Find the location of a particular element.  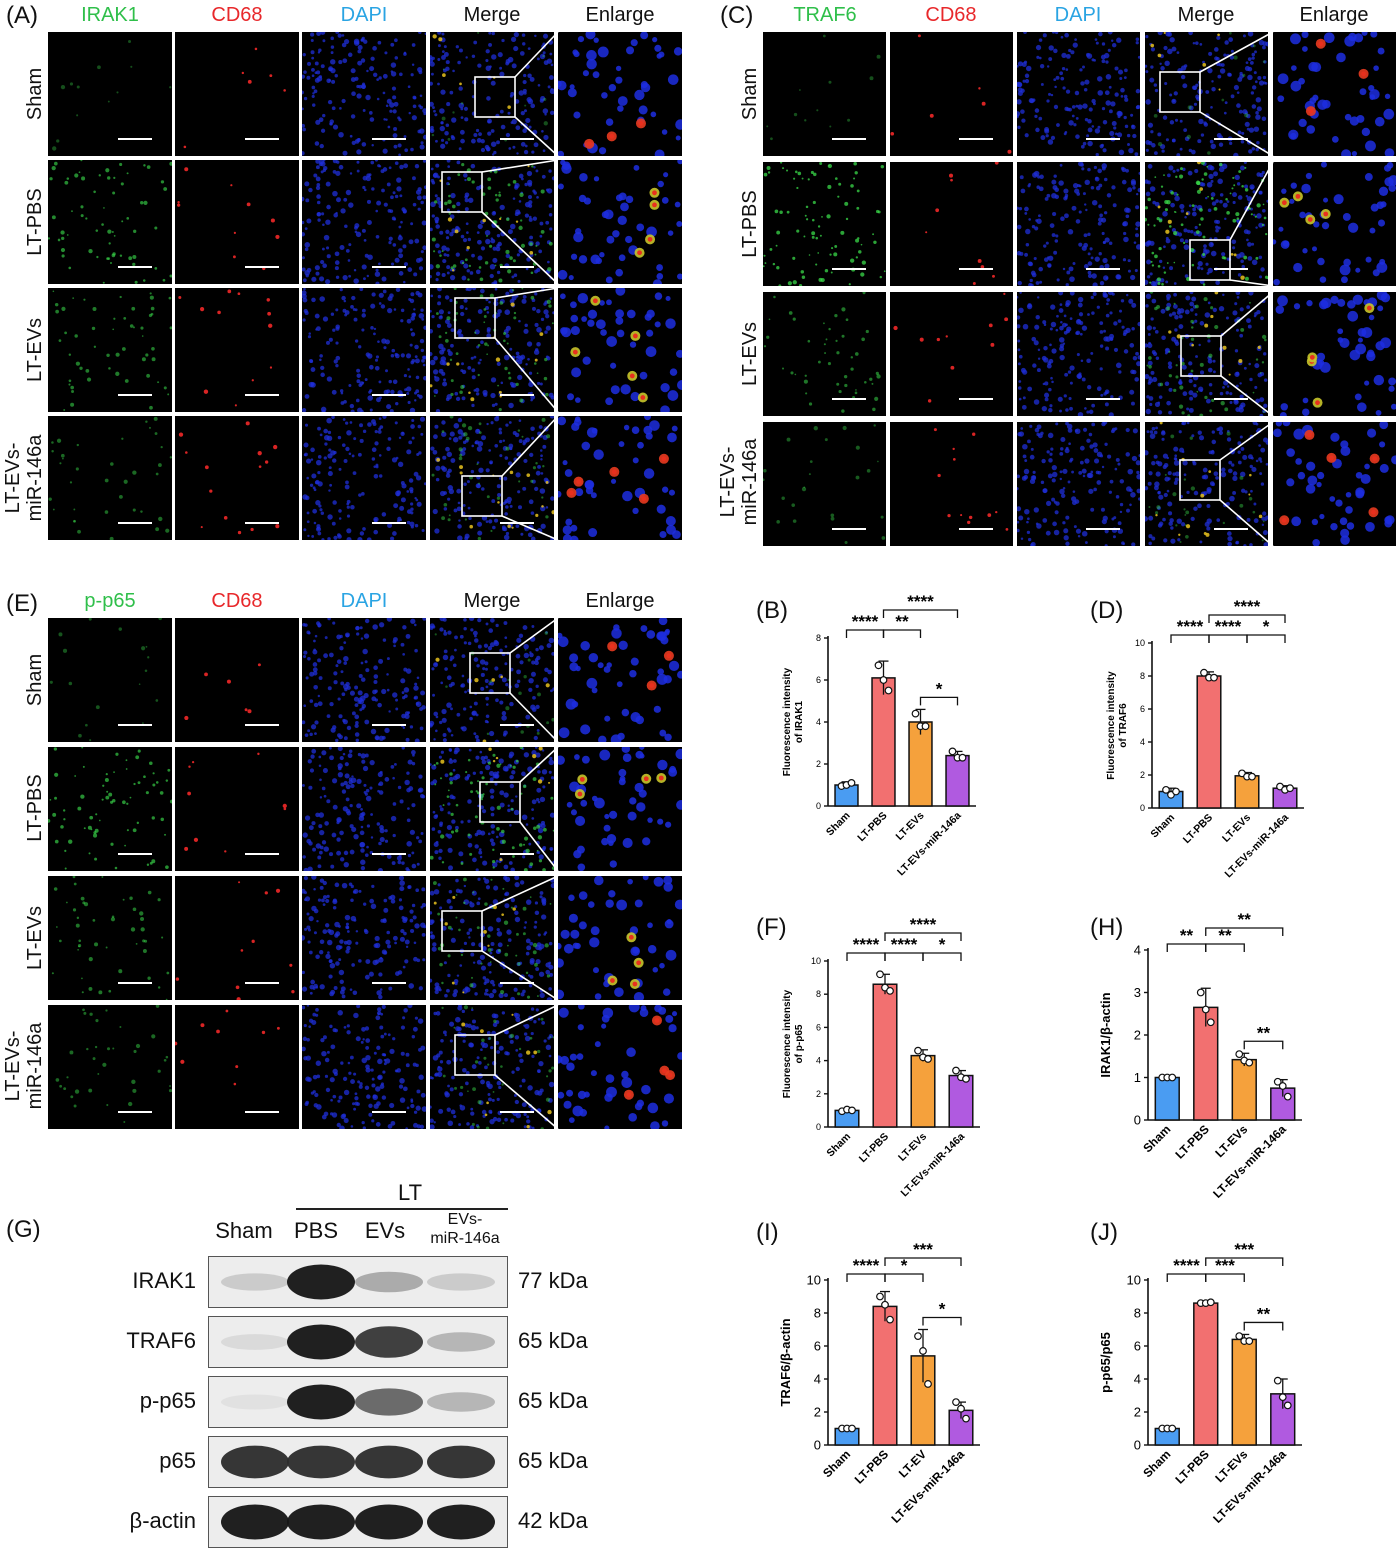

col-header-a-1: IRAK1 is located at coordinates (110, 15).